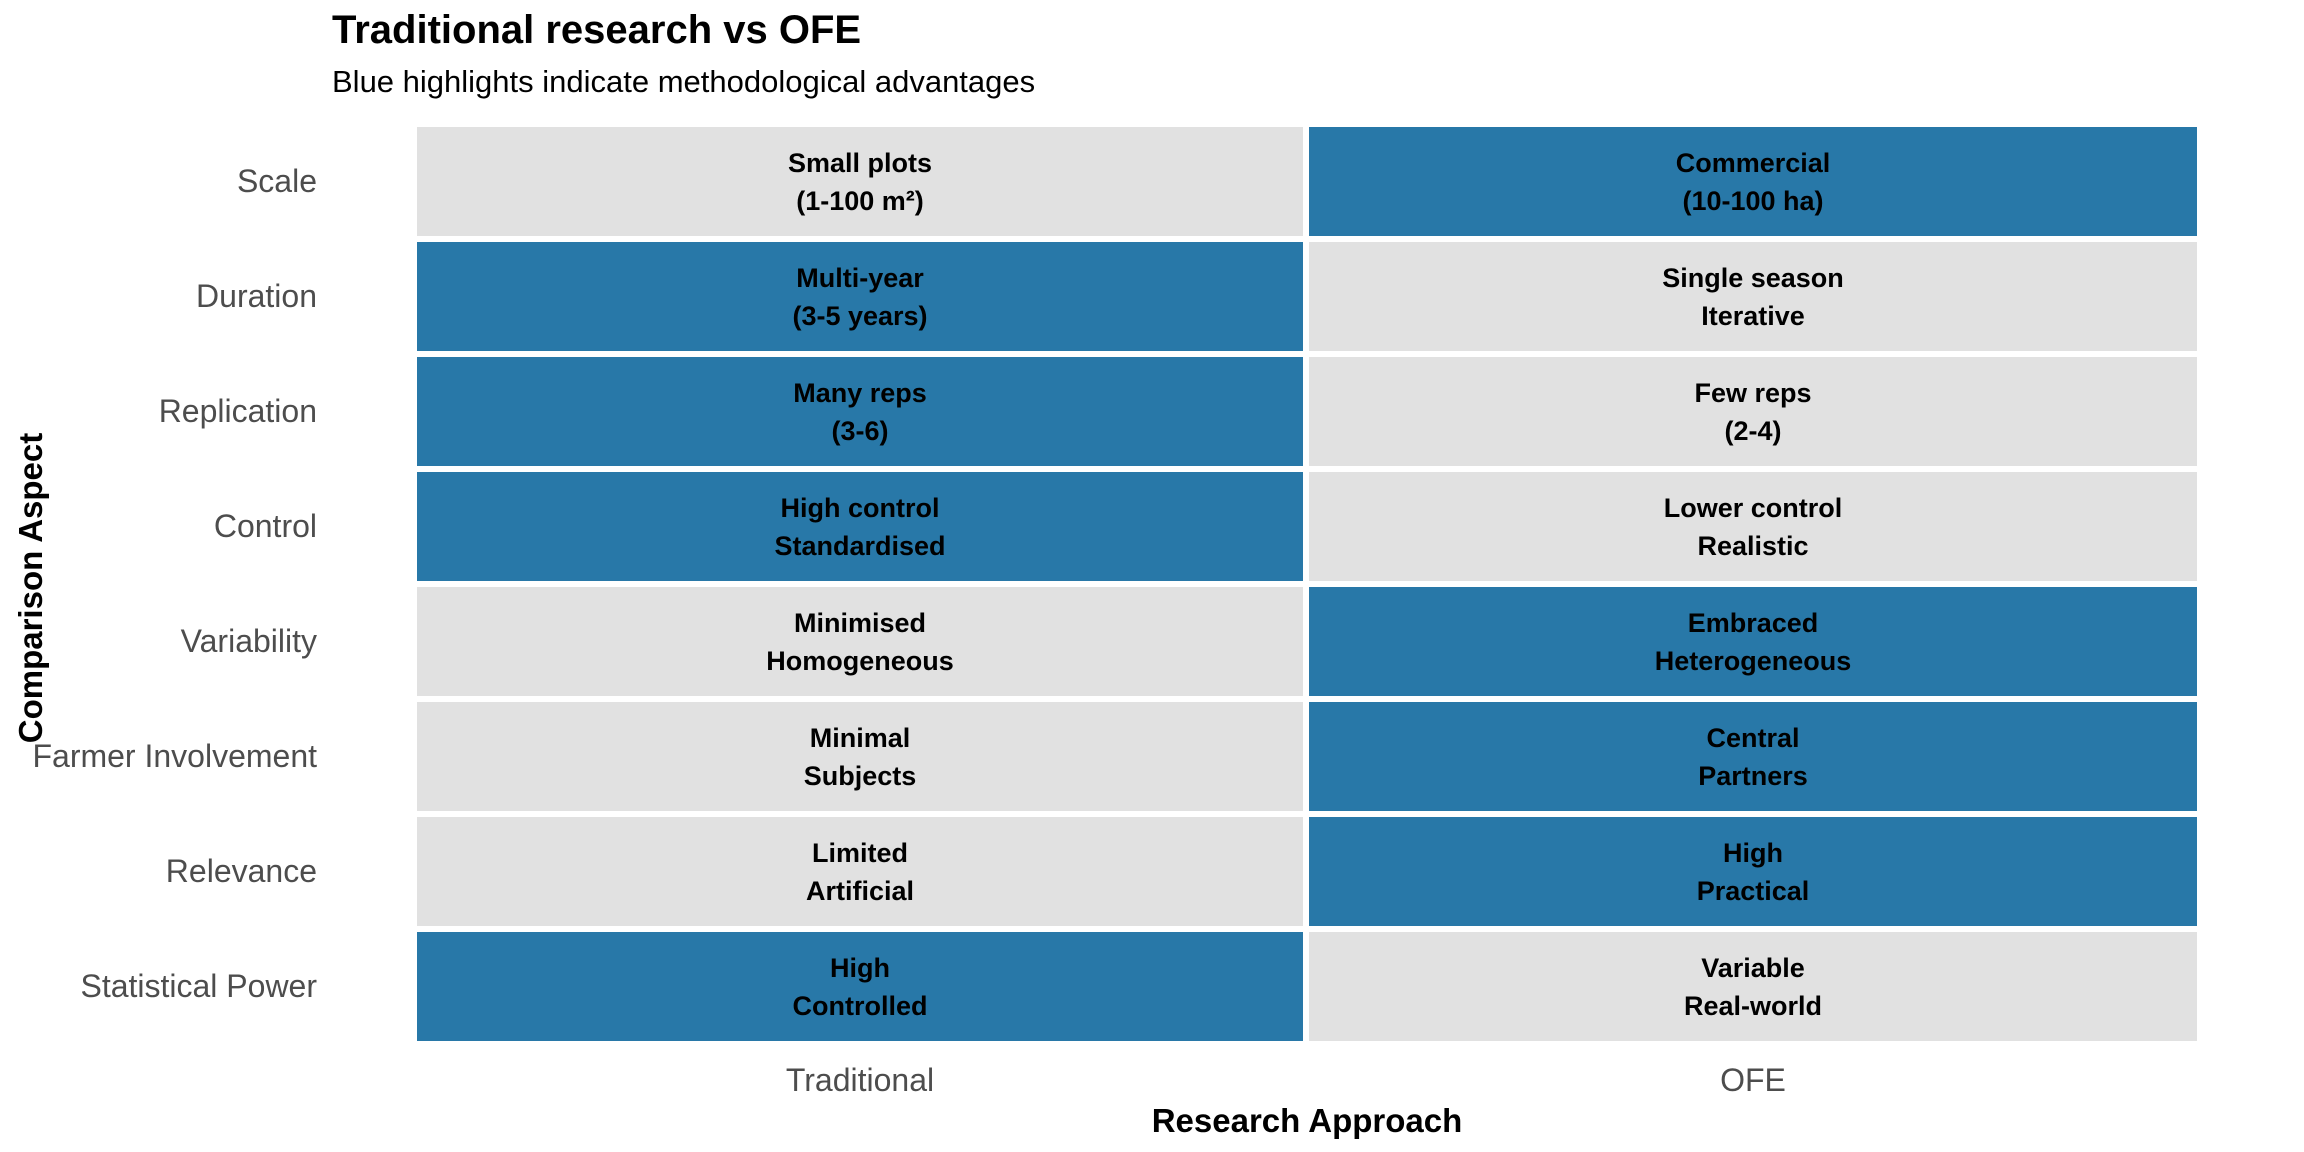 The width and height of the screenshot is (2304, 1152). I want to click on cell-text-line2: Standardised, so click(860, 545).